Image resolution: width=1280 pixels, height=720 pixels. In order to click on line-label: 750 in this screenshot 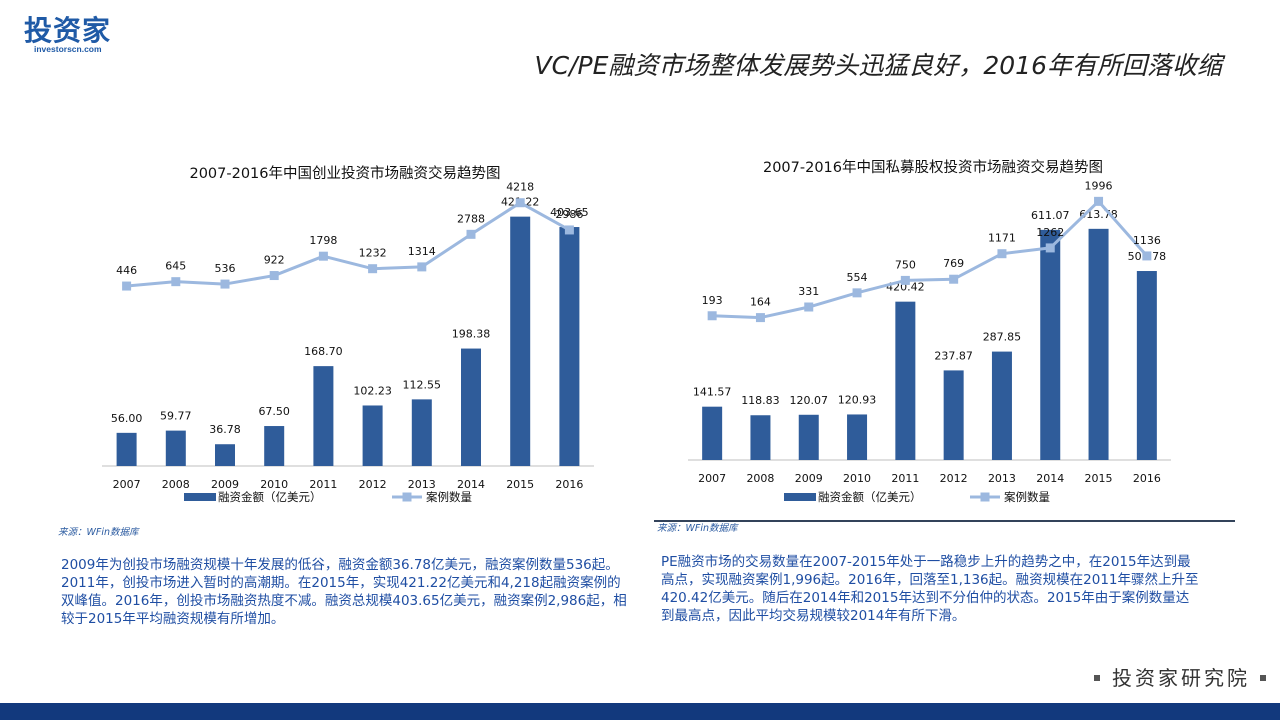, I will do `click(905, 264)`.